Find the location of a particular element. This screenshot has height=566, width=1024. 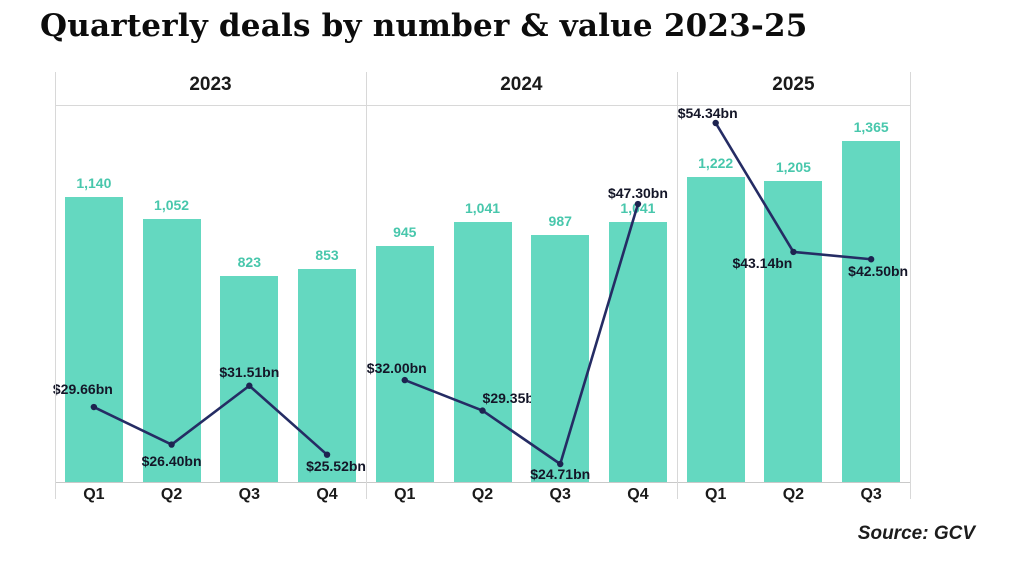

bar-count-label: 1,140 is located at coordinates (94, 183).